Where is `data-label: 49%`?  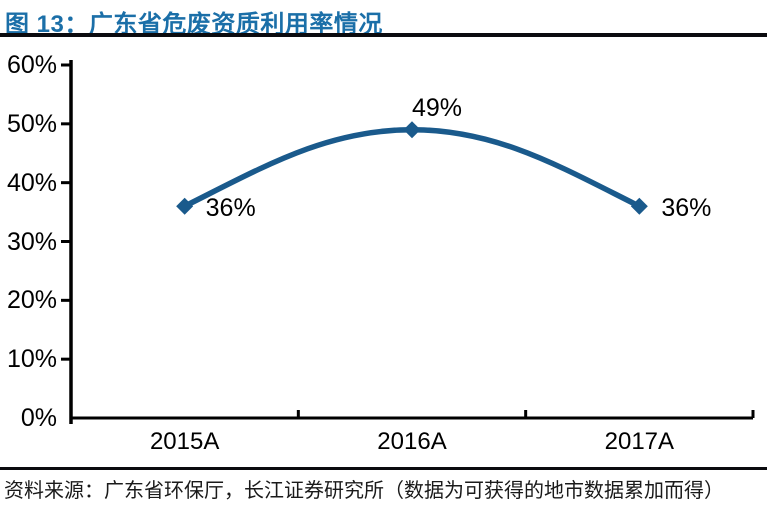 data-label: 49% is located at coordinates (437, 107).